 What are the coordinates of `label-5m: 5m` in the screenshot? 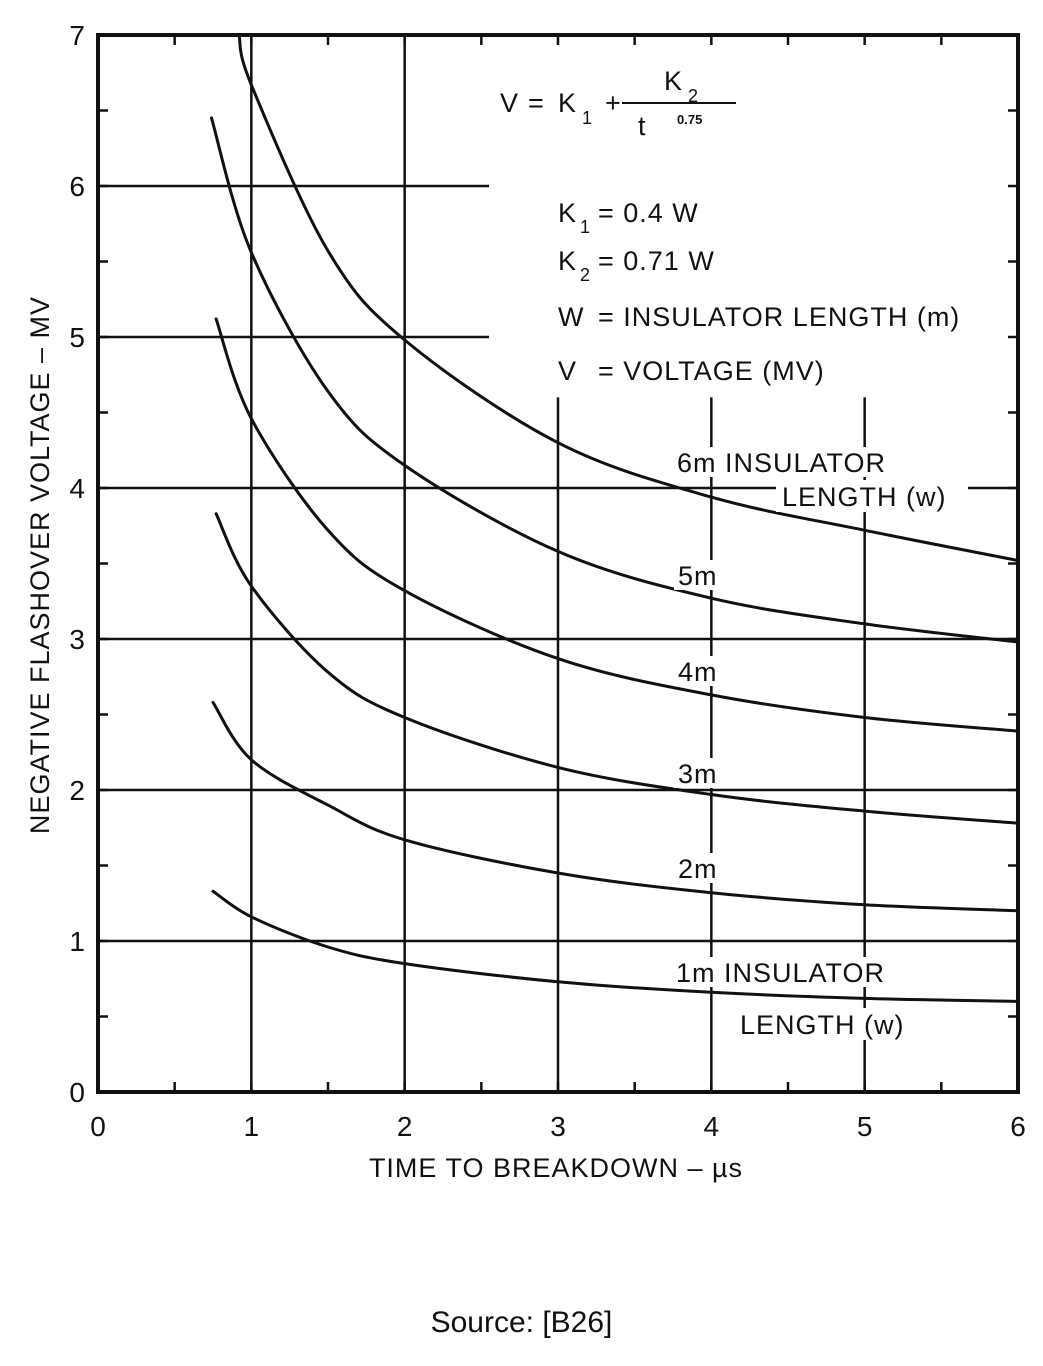 It's located at (698, 576).